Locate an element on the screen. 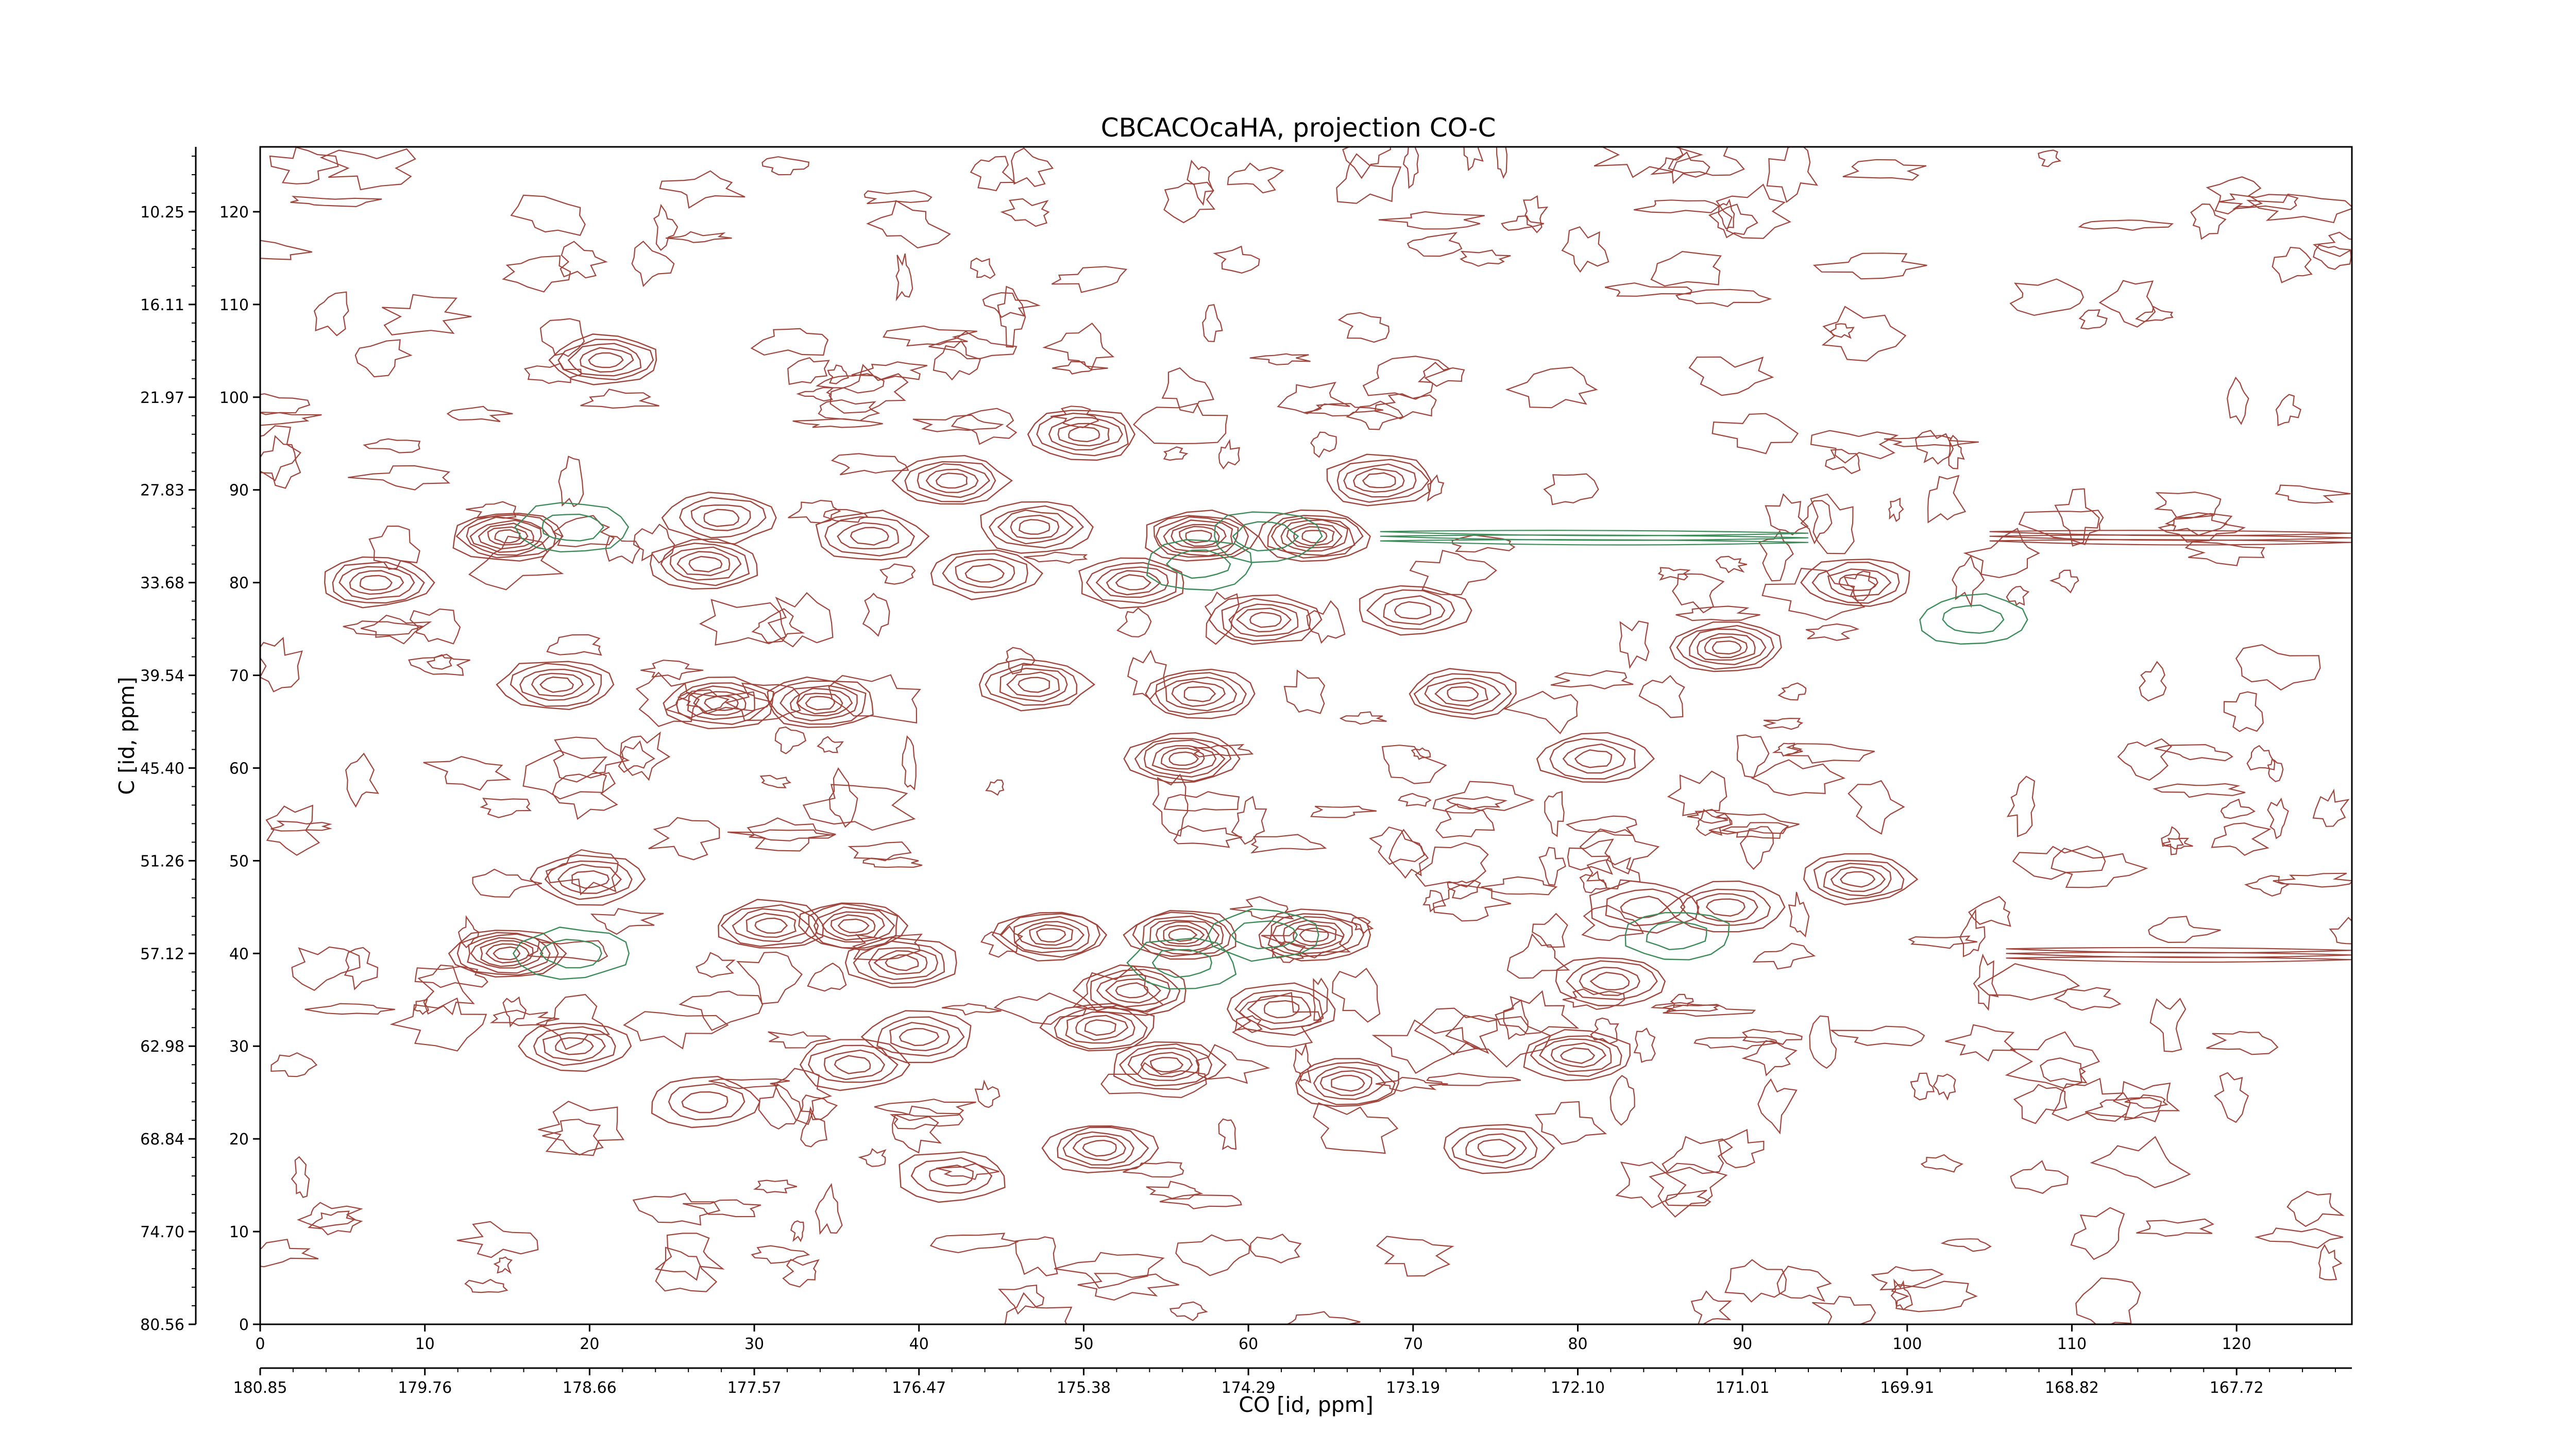  y-index-tick-label: 50 is located at coordinates (239, 861).